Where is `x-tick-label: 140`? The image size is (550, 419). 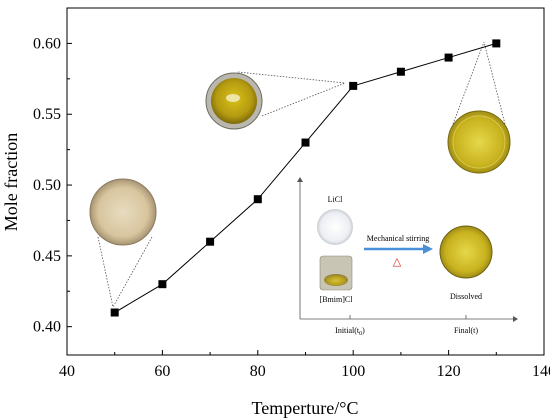 x-tick-label: 140 is located at coordinates (541, 371).